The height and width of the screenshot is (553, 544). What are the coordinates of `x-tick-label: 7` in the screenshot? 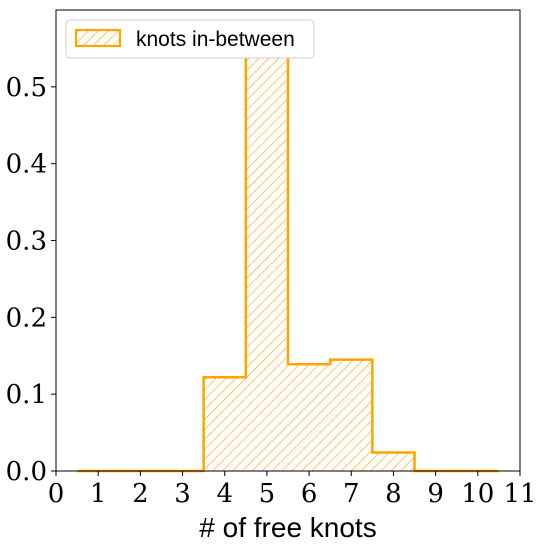 It's located at (351, 494).